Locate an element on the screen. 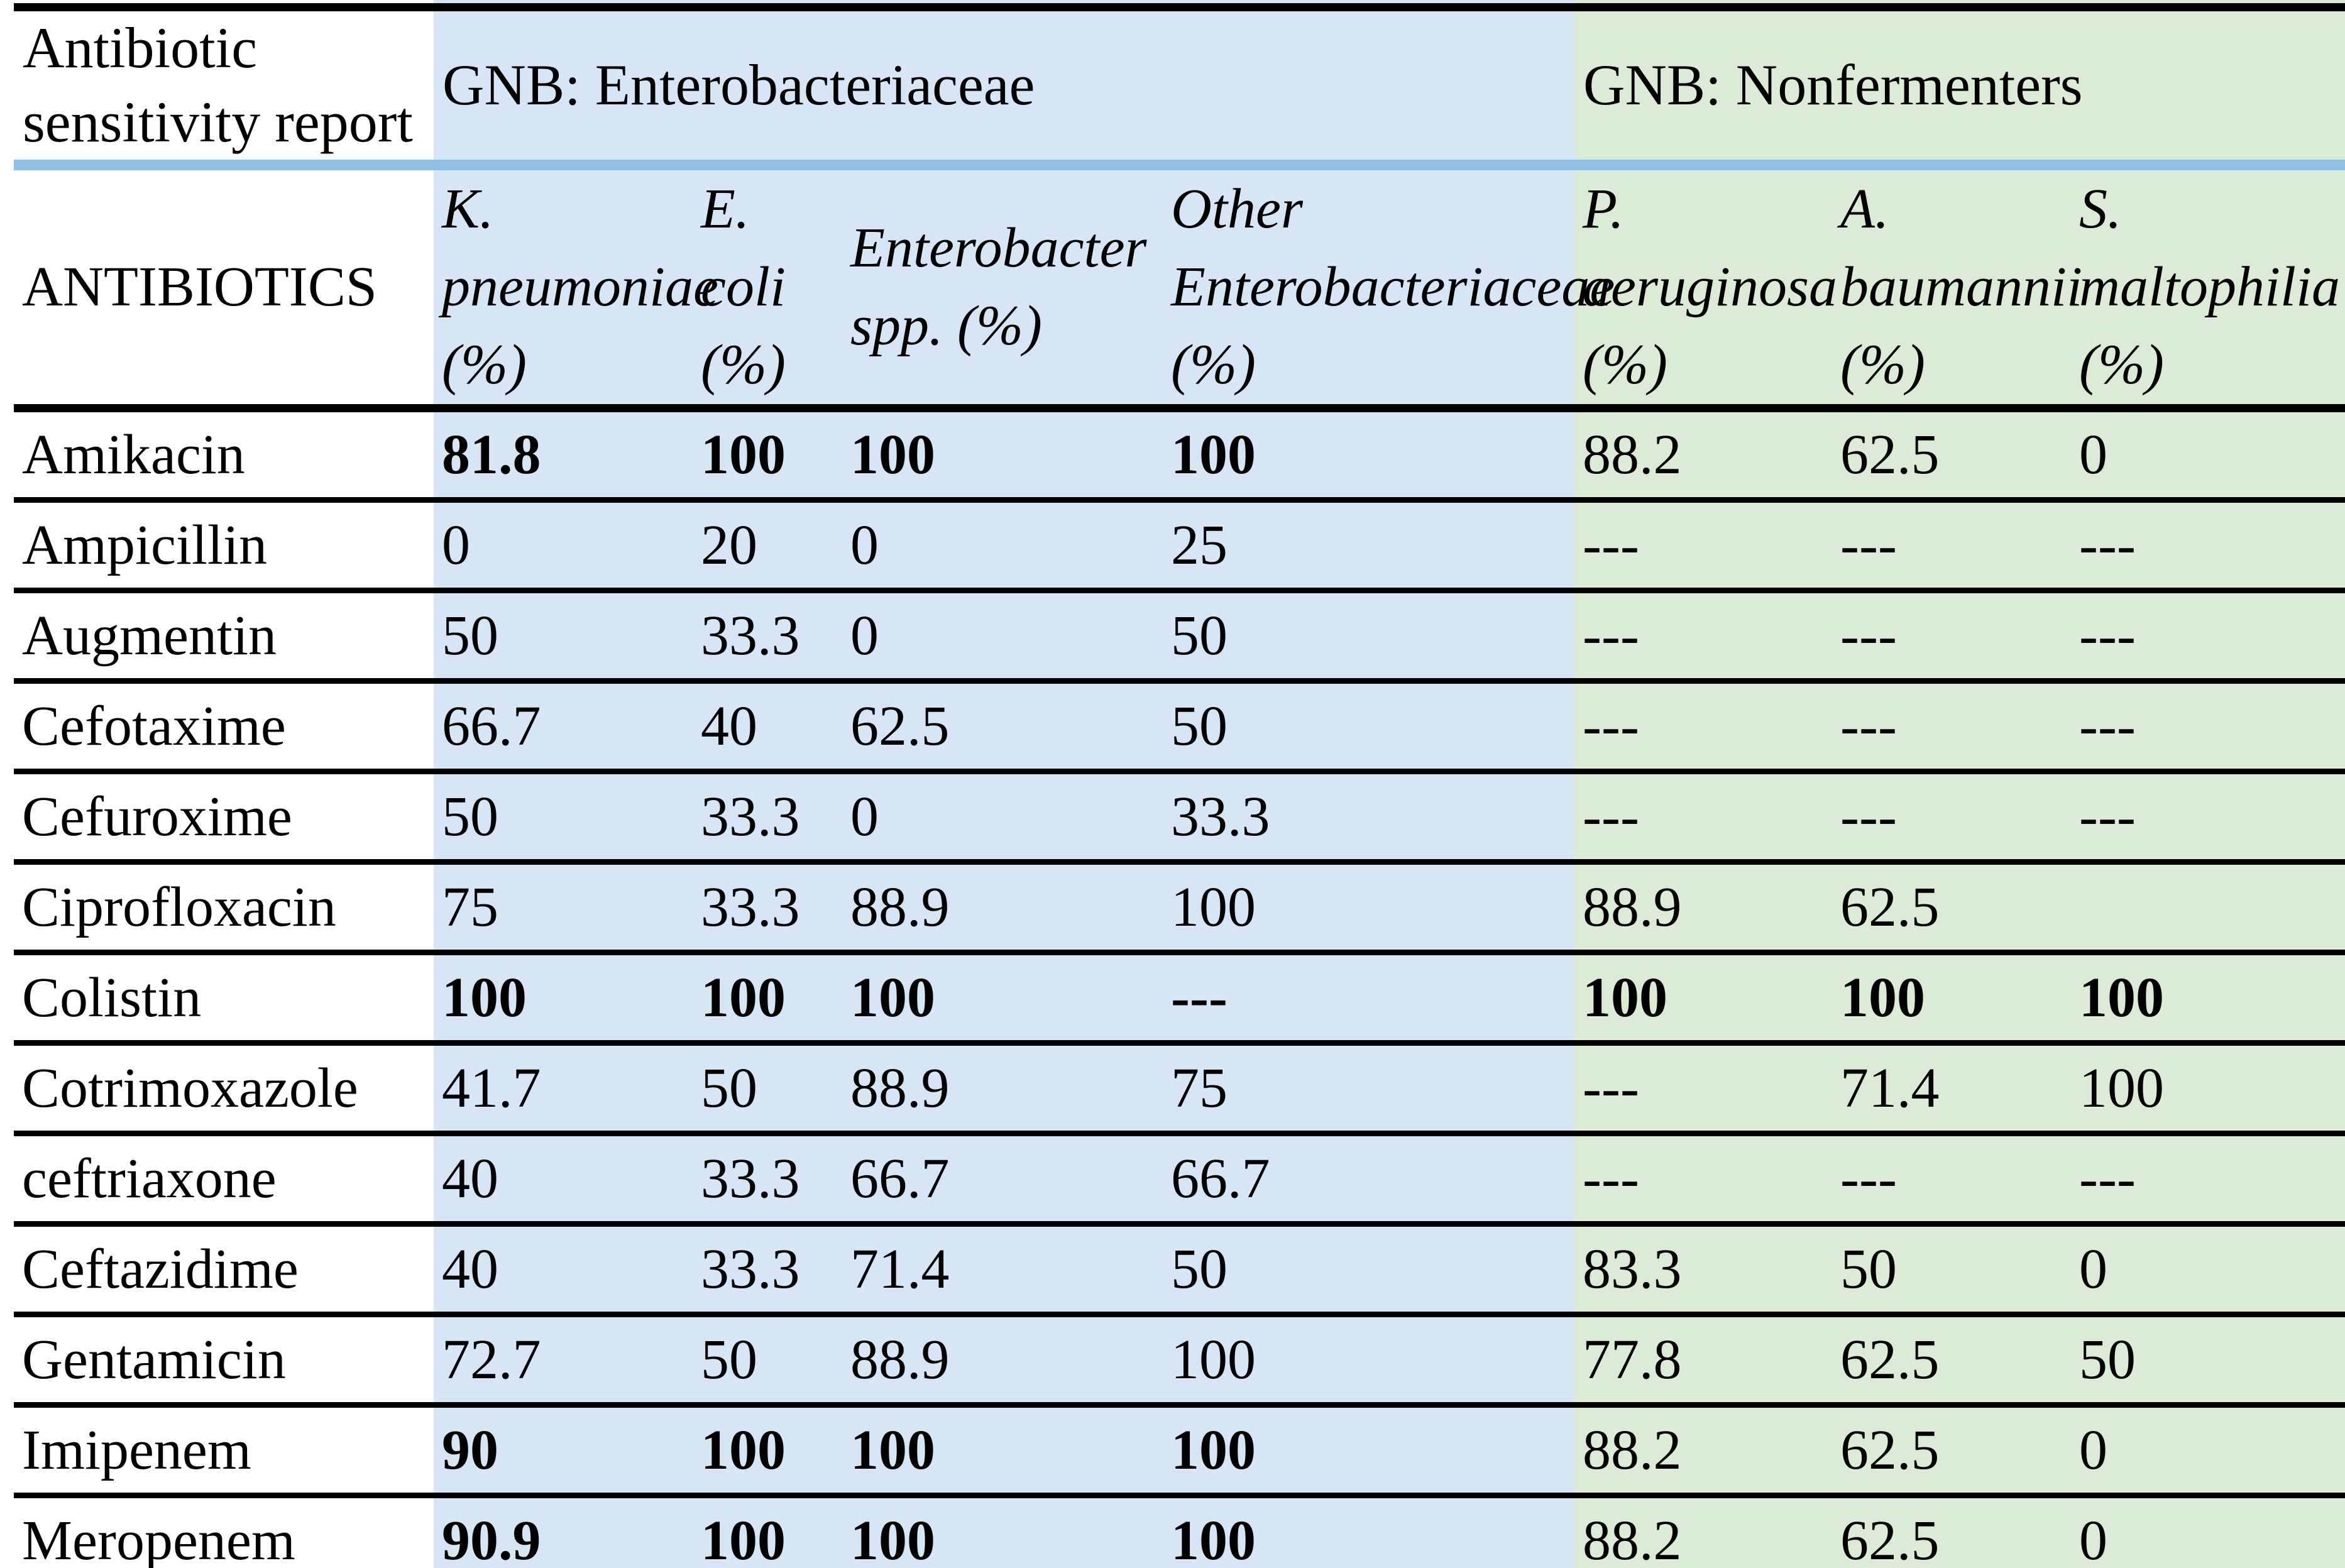  table-row: Ceftazidime 40 33.3 71.4 50 83.3 50 0 is located at coordinates (1179, 1271).